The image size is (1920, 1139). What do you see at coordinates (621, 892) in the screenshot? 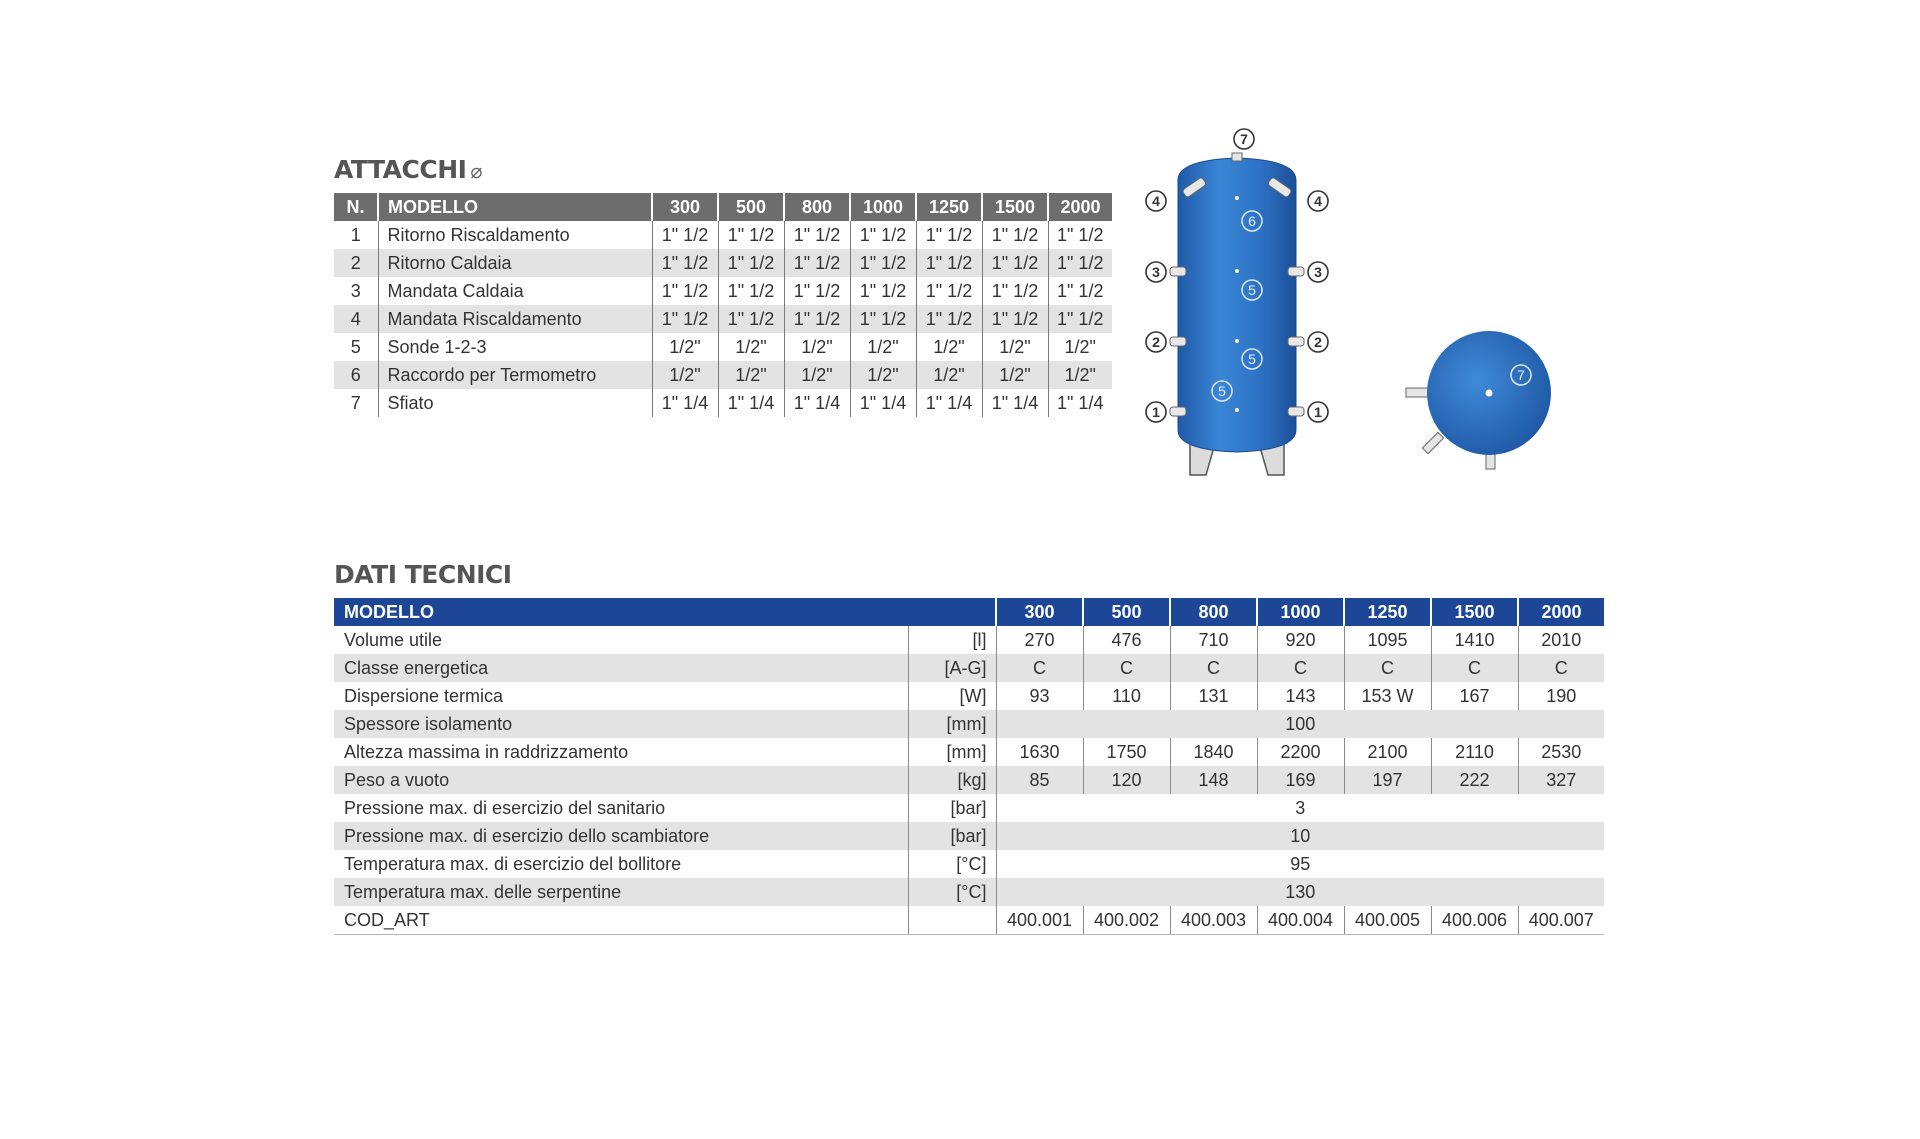
I see `row-label: Temperatura max. delle serpentine` at bounding box center [621, 892].